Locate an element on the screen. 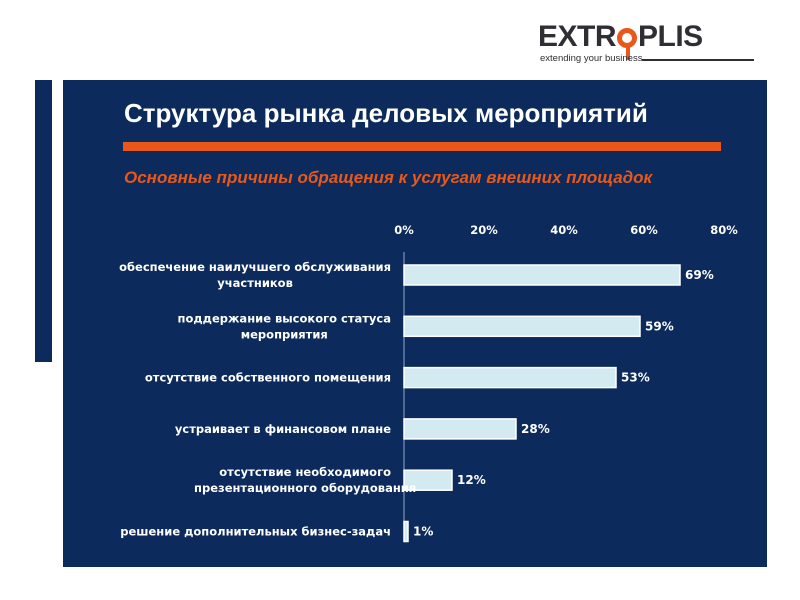 The image size is (800, 600). logo-wordmark-left: EXTR is located at coordinates (577, 36).